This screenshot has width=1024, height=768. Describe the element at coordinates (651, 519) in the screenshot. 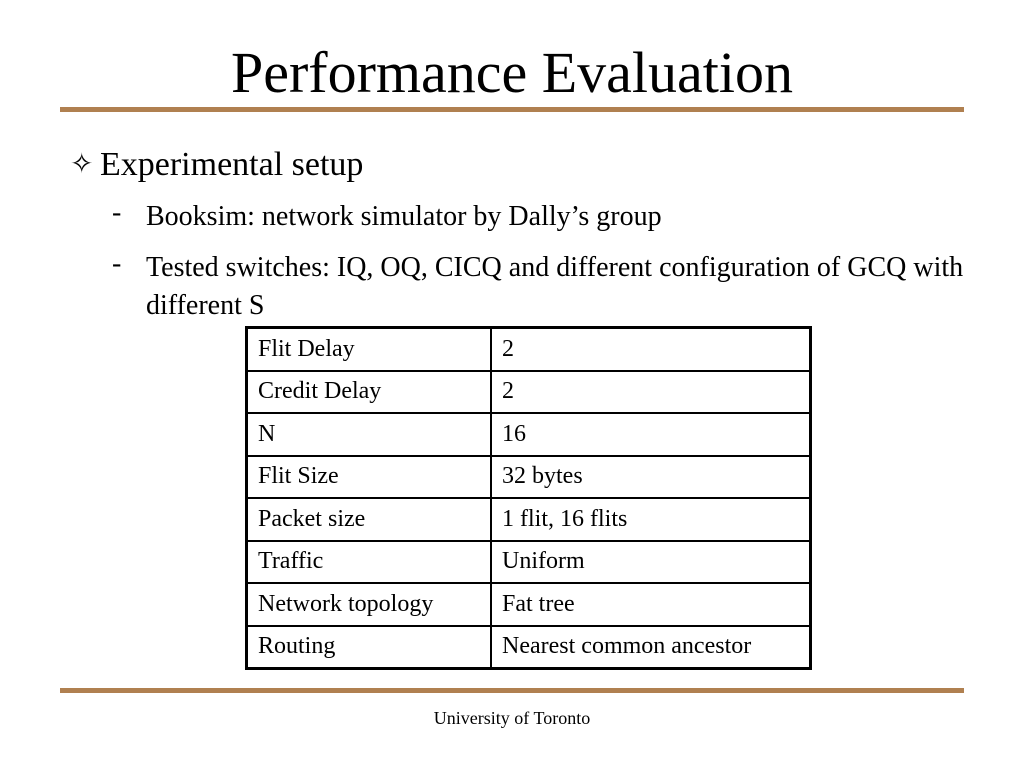

I see `value-cell: 1 flit, 16 flits` at that location.